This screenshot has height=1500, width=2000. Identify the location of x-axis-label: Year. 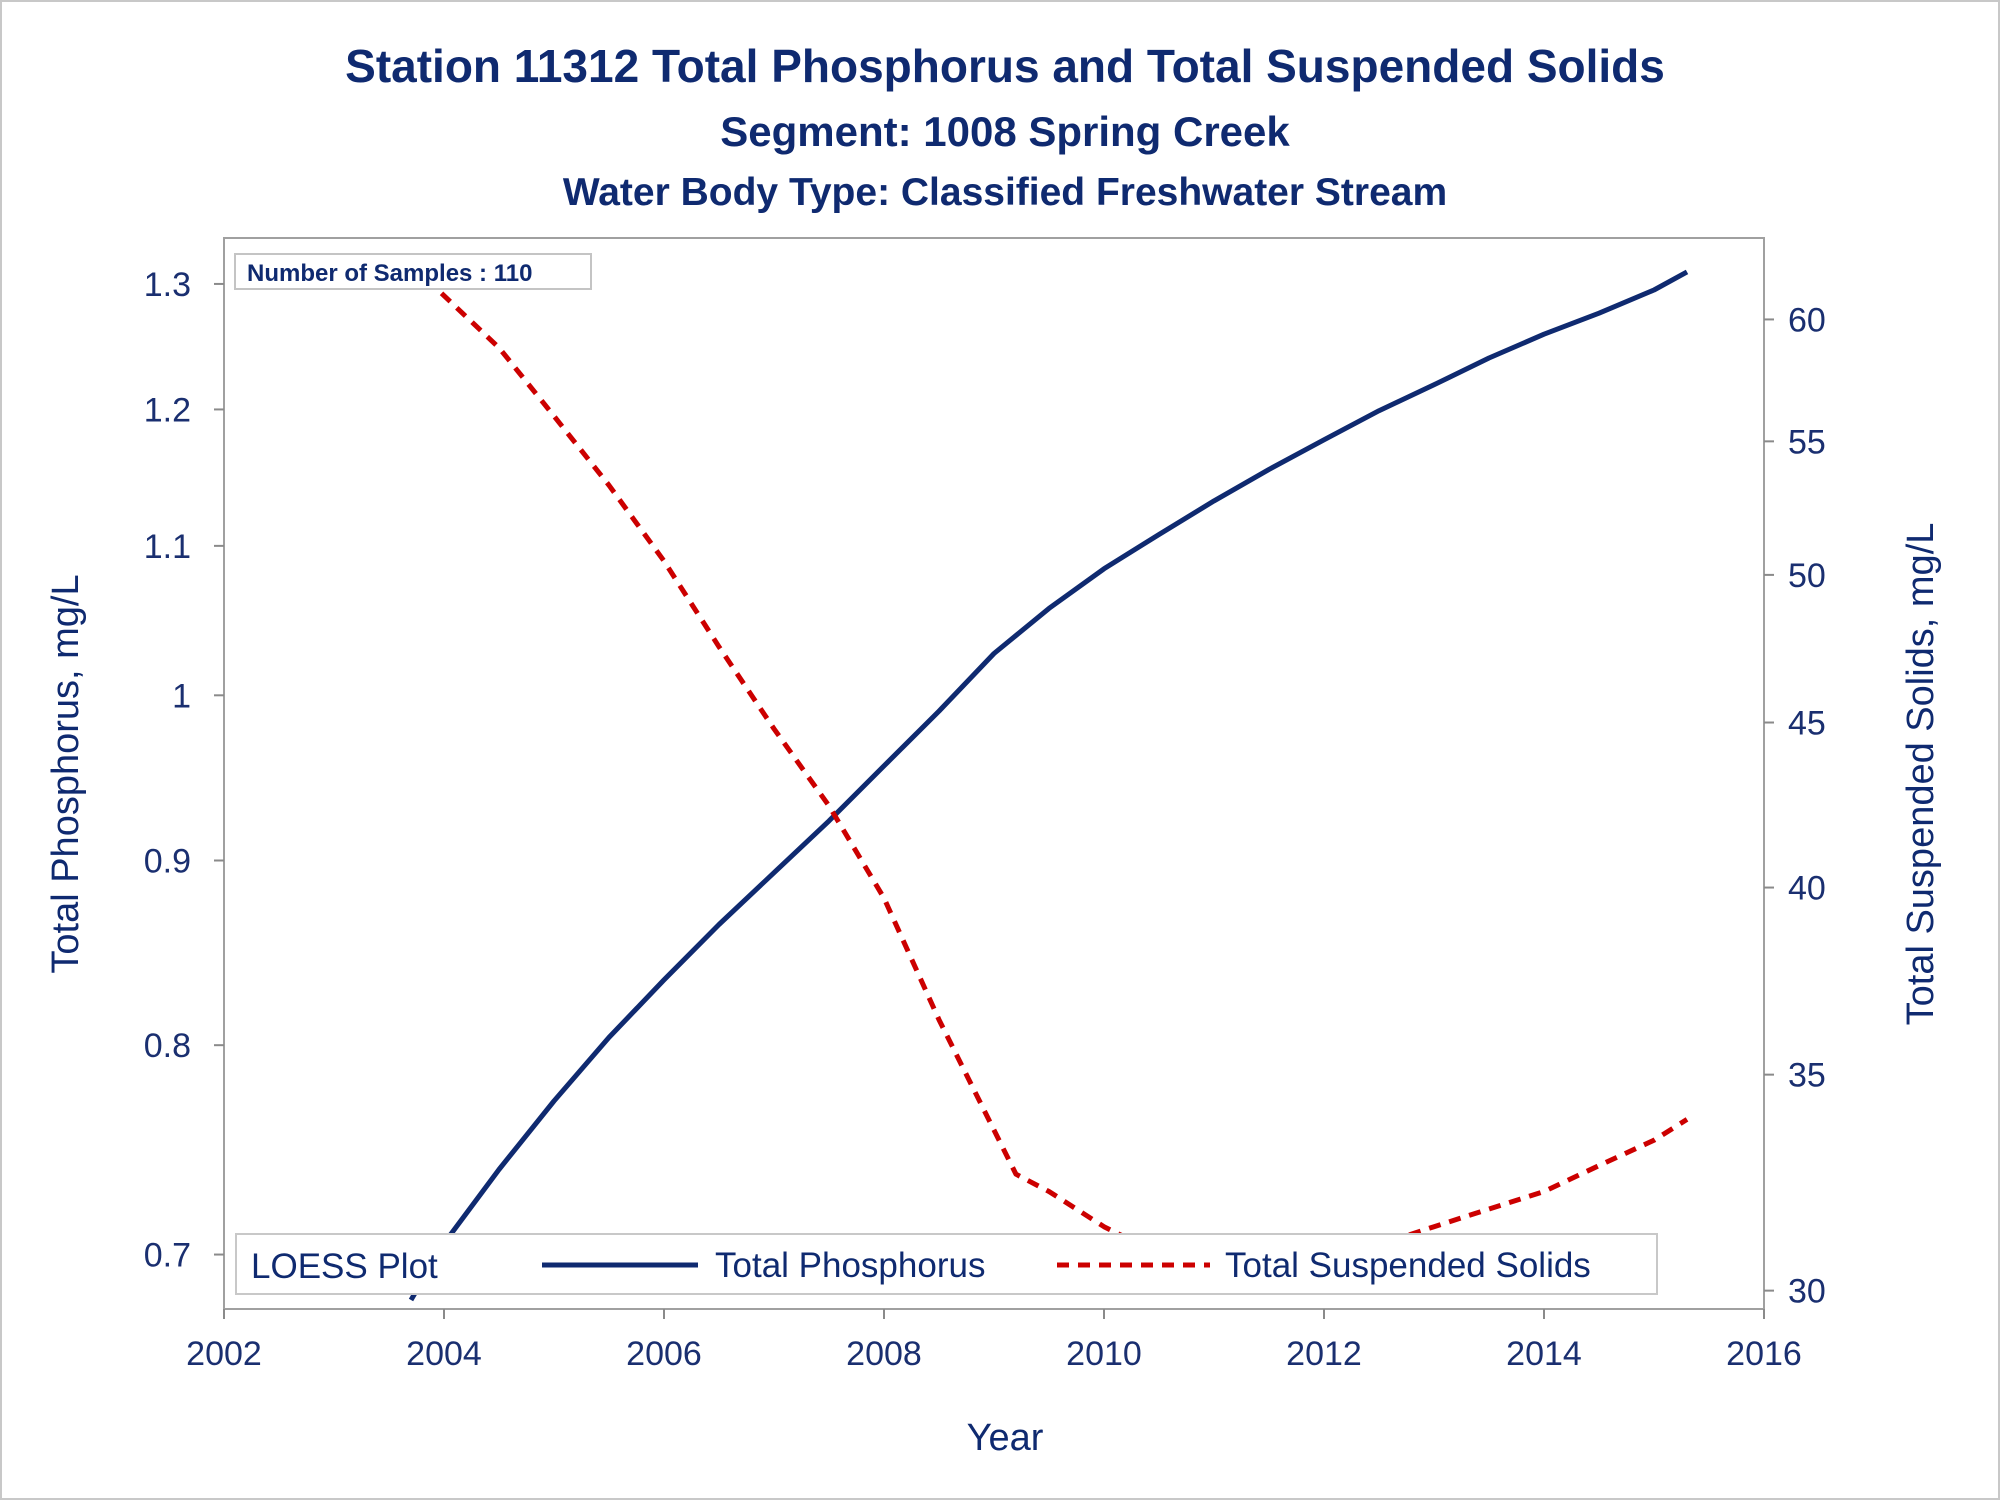
(1005, 1438).